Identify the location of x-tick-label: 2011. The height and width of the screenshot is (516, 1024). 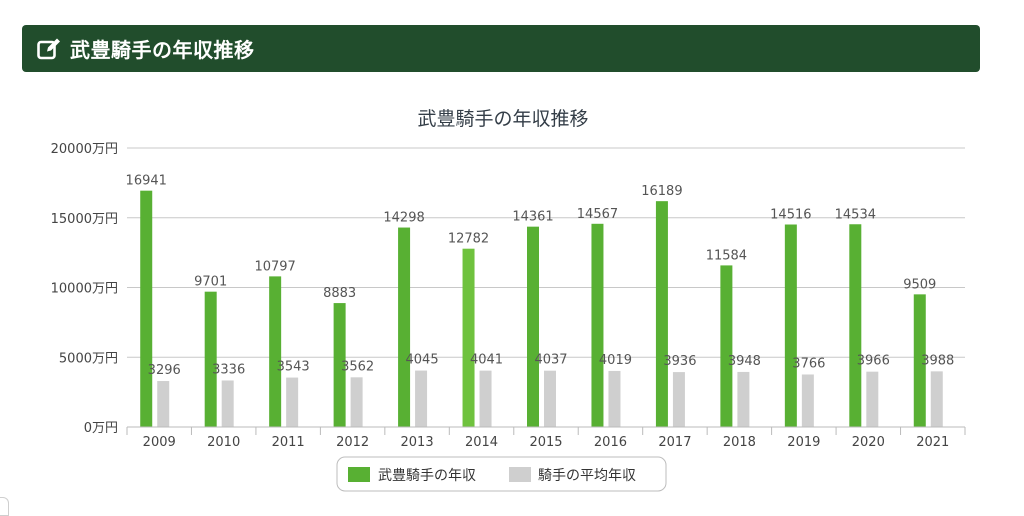
(288, 442).